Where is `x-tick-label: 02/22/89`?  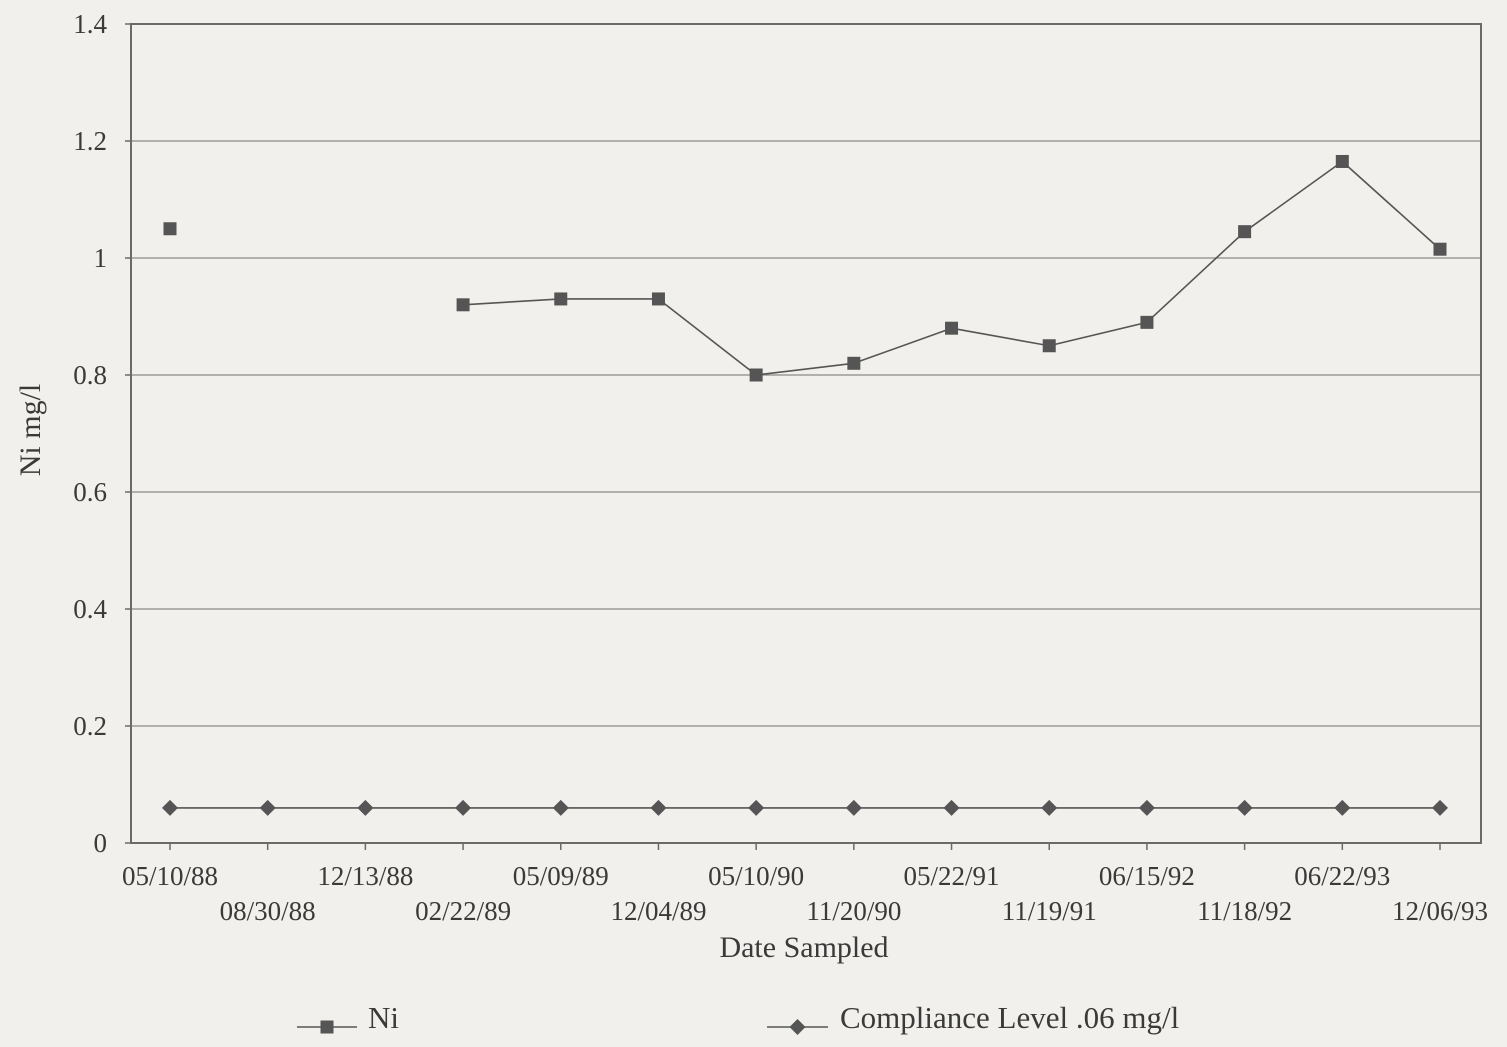
x-tick-label: 02/22/89 is located at coordinates (463, 911).